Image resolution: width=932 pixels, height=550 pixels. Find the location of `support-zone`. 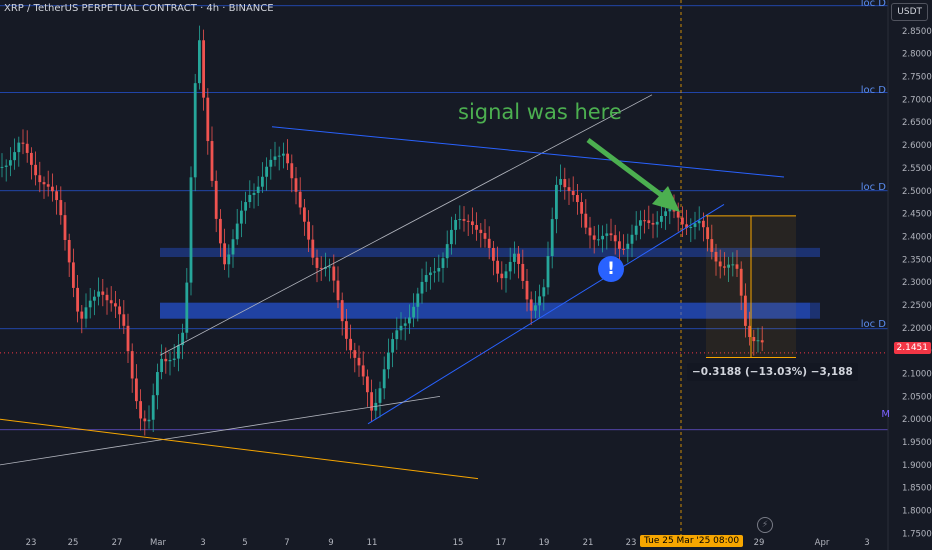

support-zone is located at coordinates (490, 252).